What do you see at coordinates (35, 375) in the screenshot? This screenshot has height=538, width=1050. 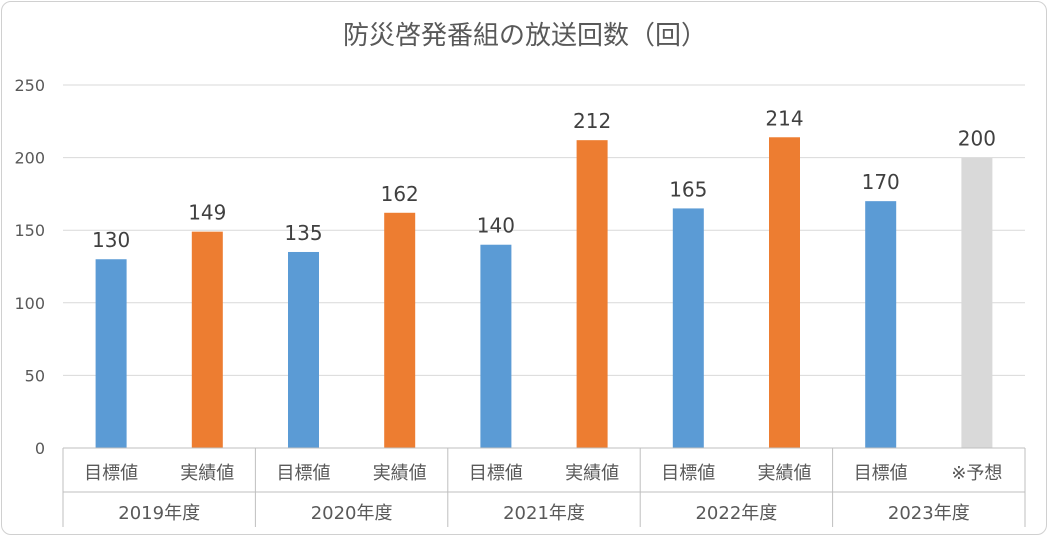 I see `y-tick-label: 50` at bounding box center [35, 375].